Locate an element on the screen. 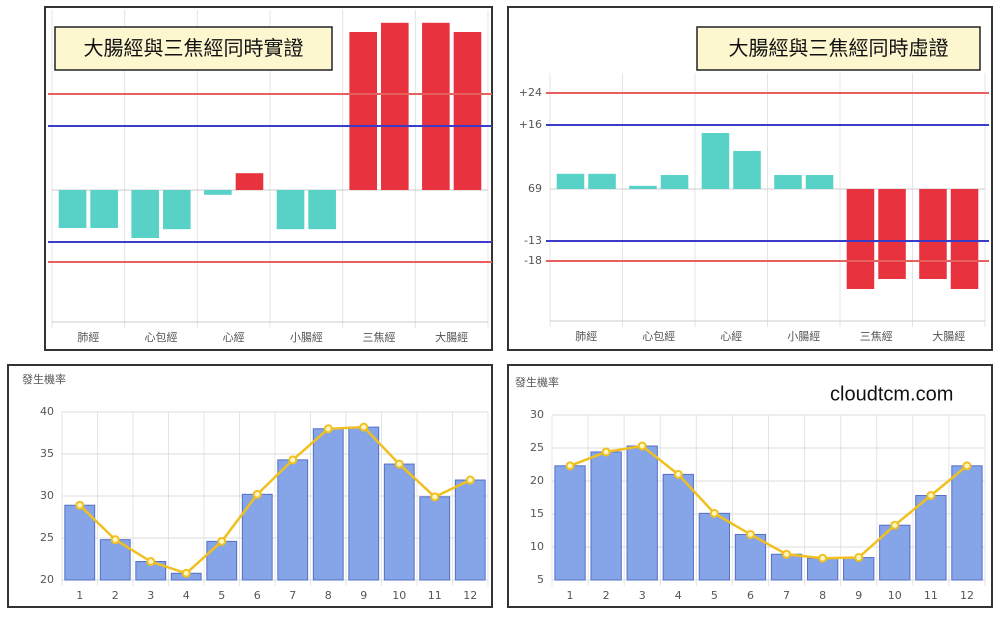  y-tick-label: -18 is located at coordinates (533, 260).